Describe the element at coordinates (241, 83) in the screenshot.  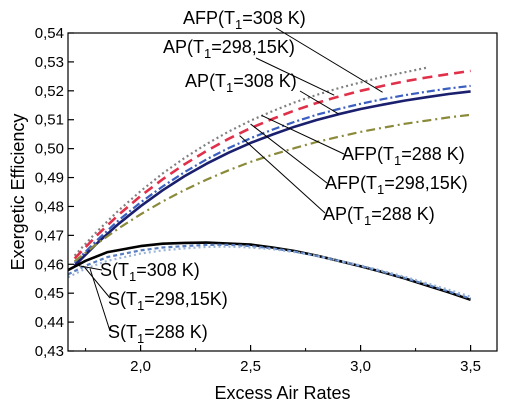
I see `annotation-label: AP(T1=308 K)` at that location.